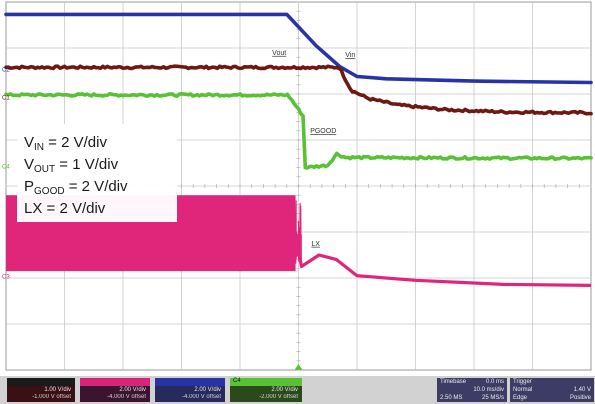 The width and height of the screenshot is (595, 404). What do you see at coordinates (76, 187) in the screenshot?
I see `legend-pgood: PGOOD = 2 V/div` at bounding box center [76, 187].